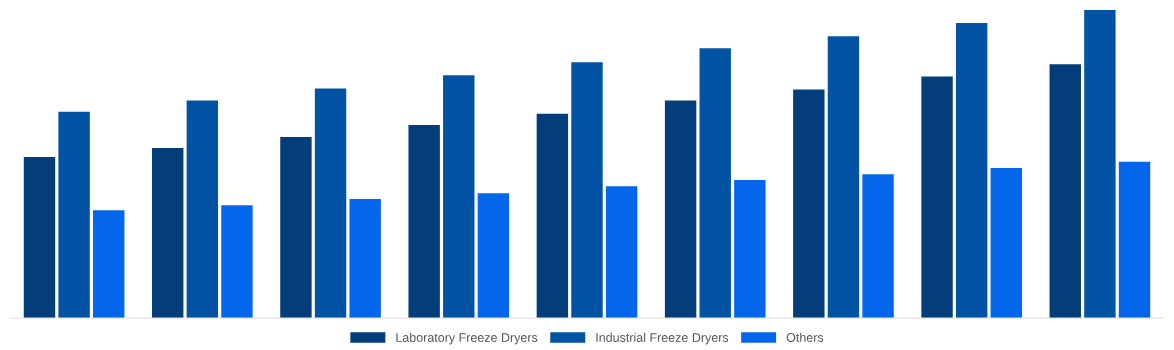 Image resolution: width=1174 pixels, height=350 pixels. I want to click on legend-label: Laboratory Freeze Dryers, so click(467, 338).